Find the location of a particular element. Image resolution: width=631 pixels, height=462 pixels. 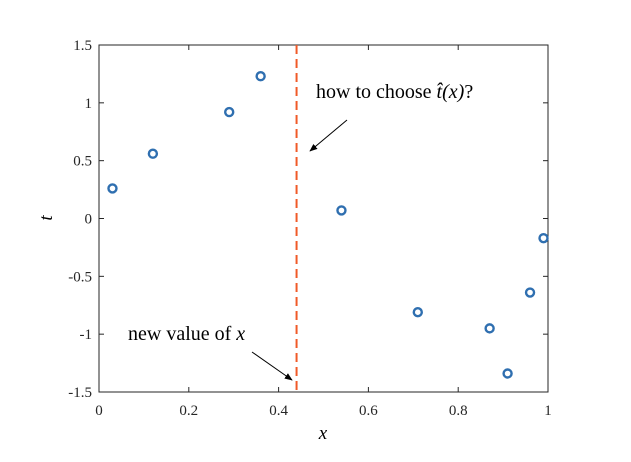

annotation-arrow-lower is located at coordinates (272, 366).